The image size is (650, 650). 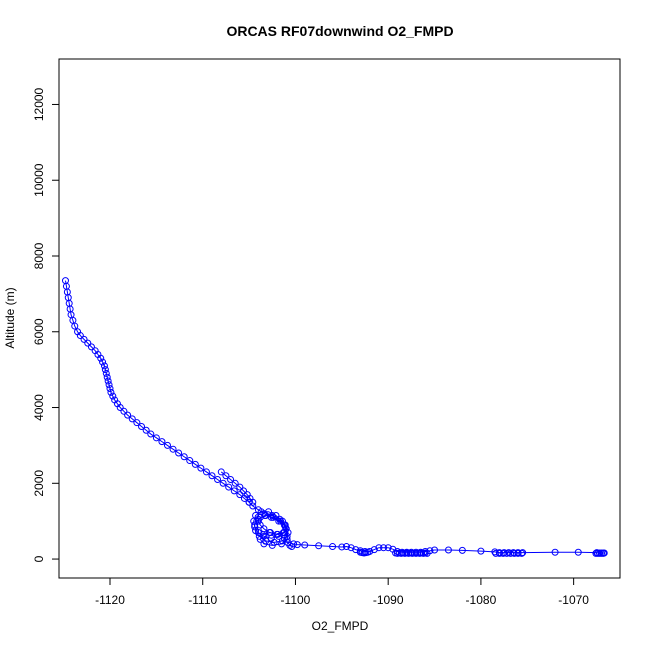 What do you see at coordinates (339, 31) in the screenshot?
I see `chart-title: ORCAS RF07downwind O2_FMPD` at bounding box center [339, 31].